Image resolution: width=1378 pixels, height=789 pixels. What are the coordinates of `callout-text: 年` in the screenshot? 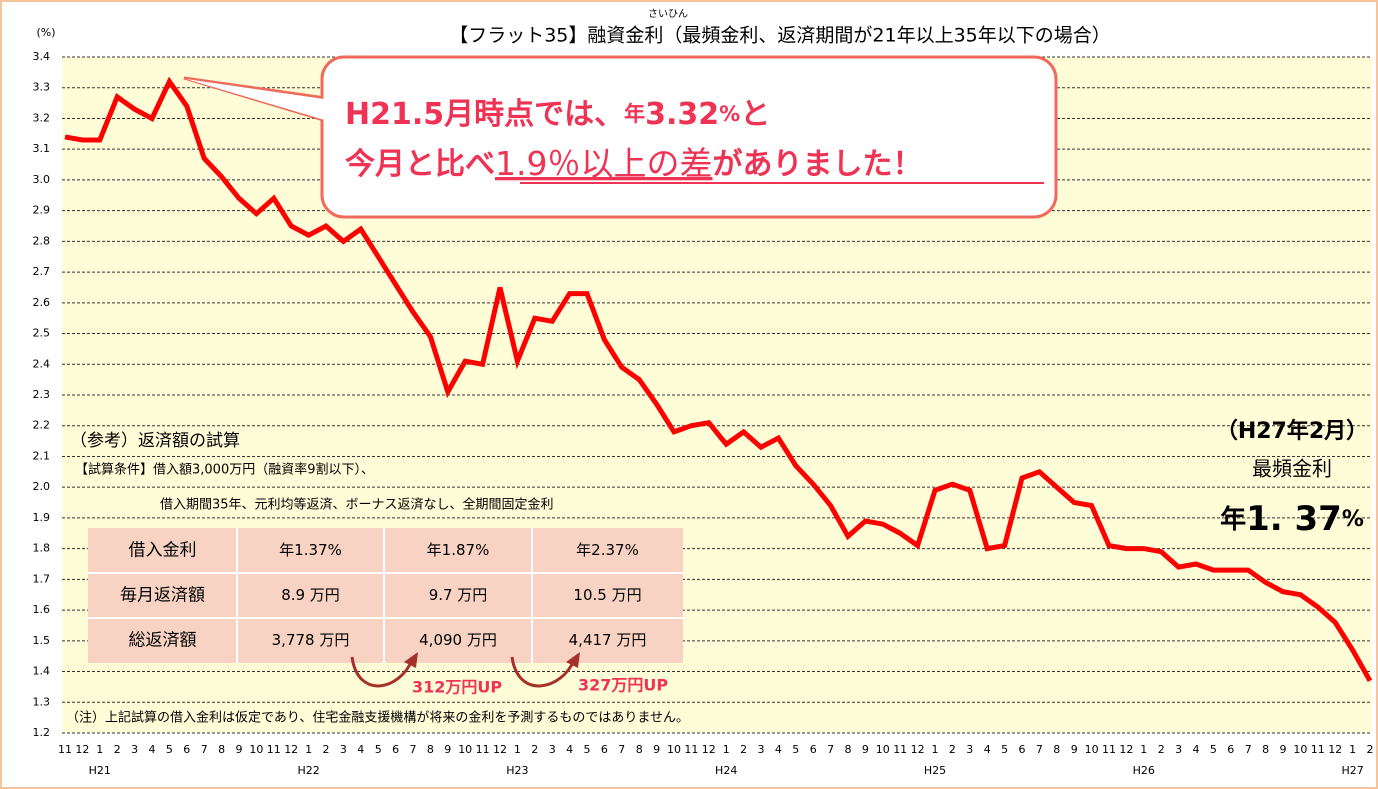 It's located at (634, 114).